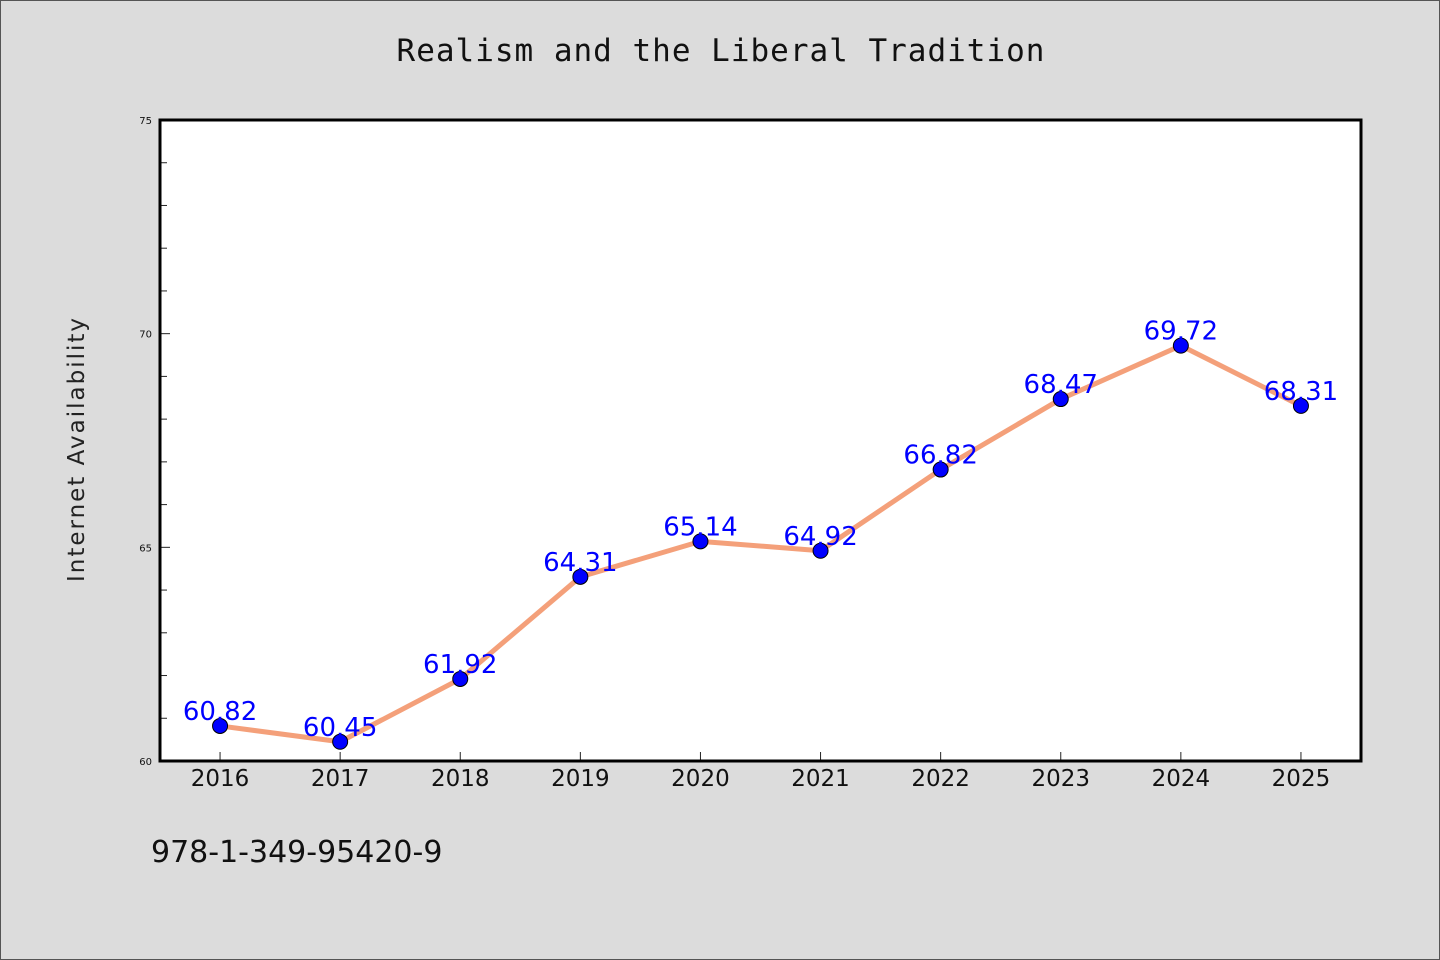  I want to click on x-tick-label: 2018, so click(460, 779).